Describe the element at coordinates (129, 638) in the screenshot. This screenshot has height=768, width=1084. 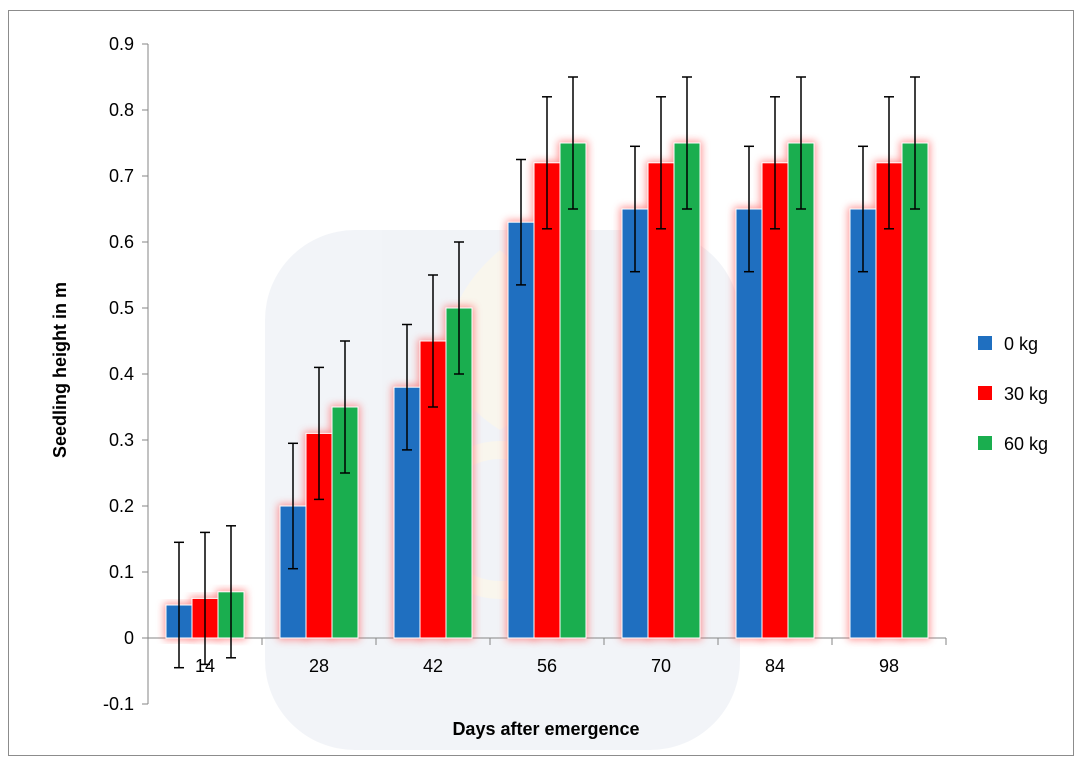
I see `y-tick-label: 0` at that location.